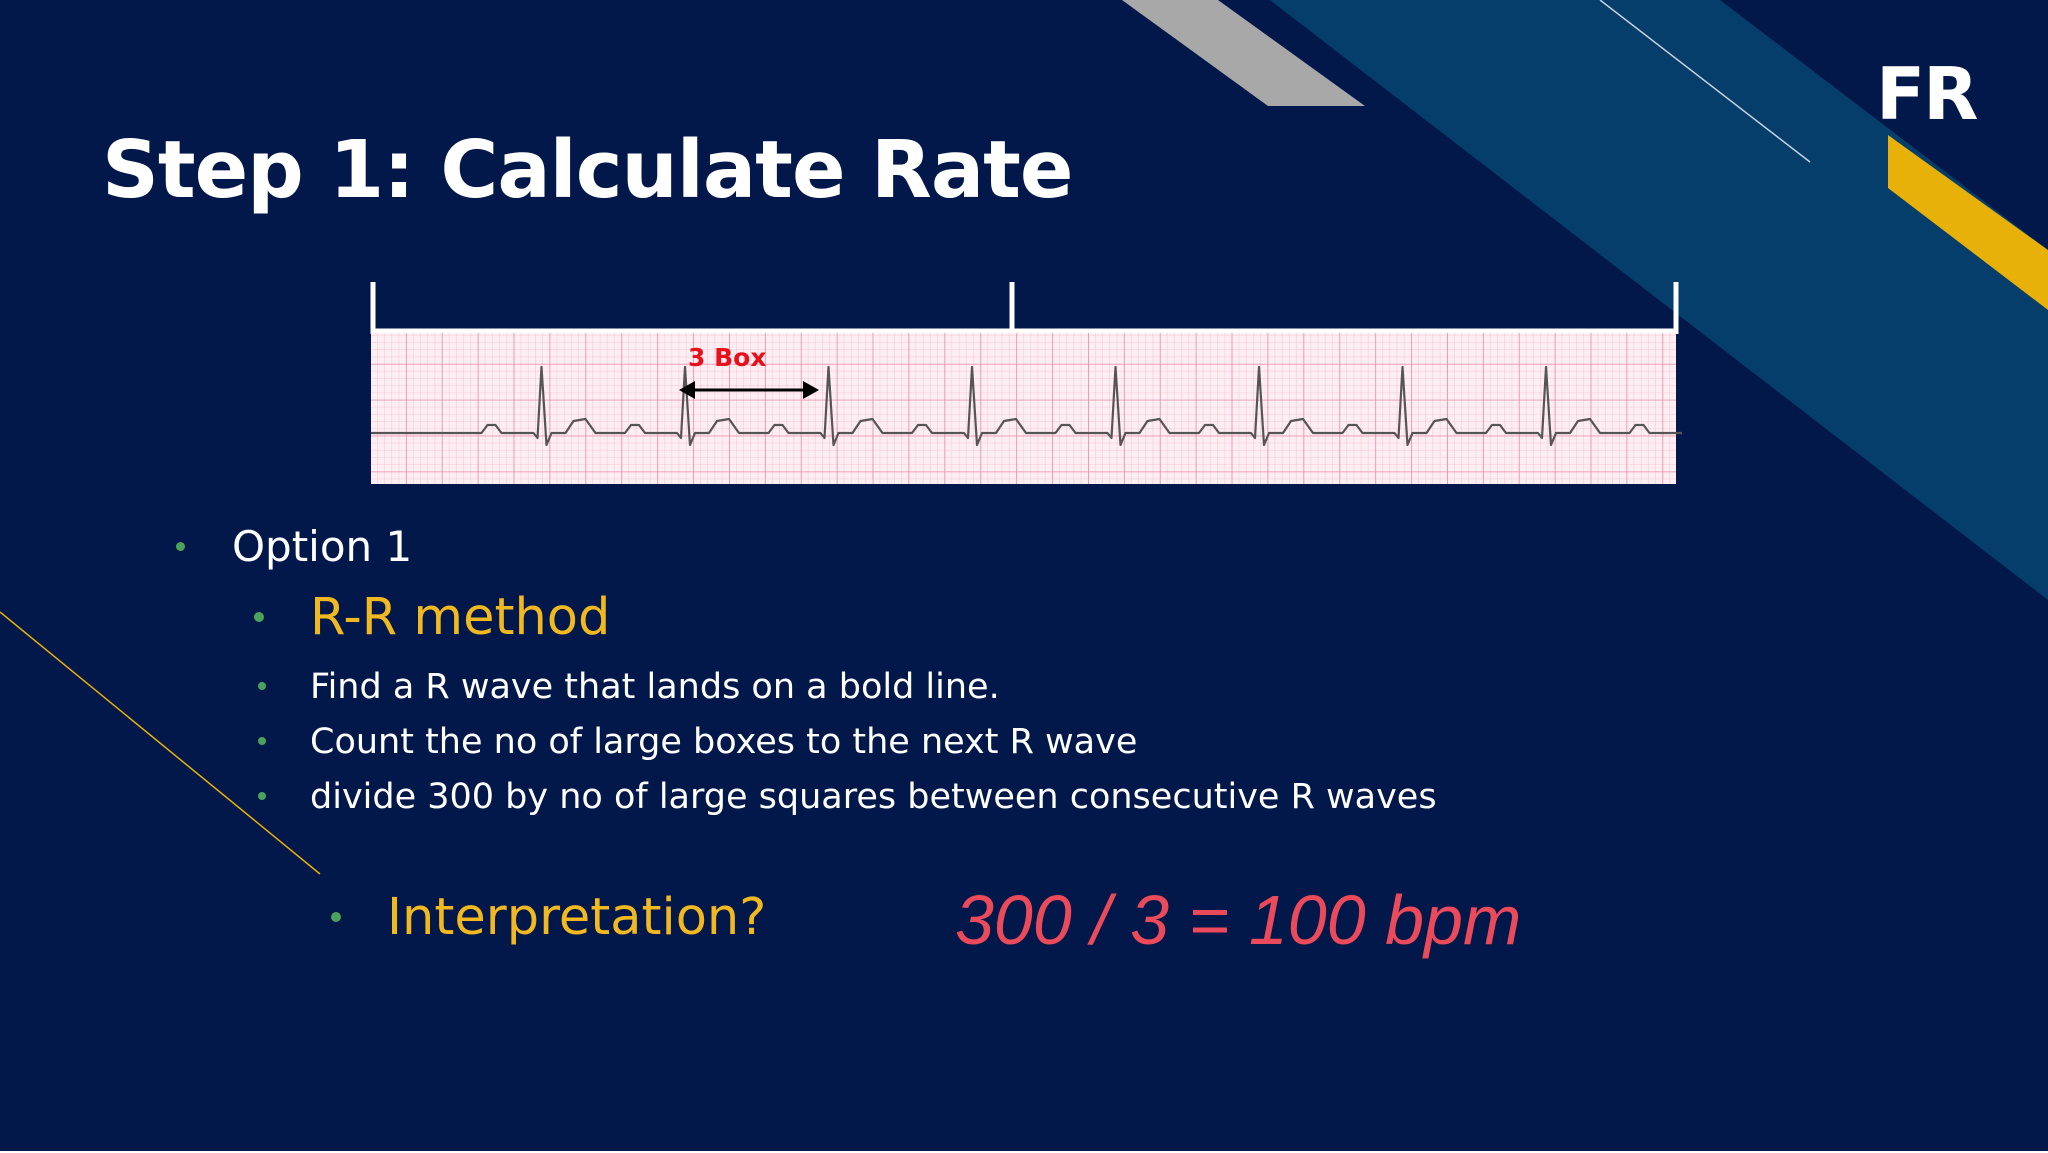 This screenshot has height=1153, width=2048. I want to click on gray-stripe, so click(1243, 53).